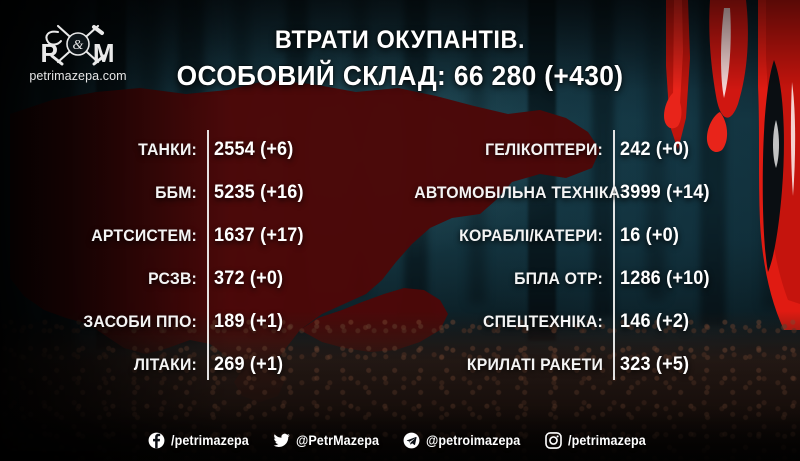  Describe the element at coordinates (614, 255) in the screenshot. I see `column-divider-right` at that location.